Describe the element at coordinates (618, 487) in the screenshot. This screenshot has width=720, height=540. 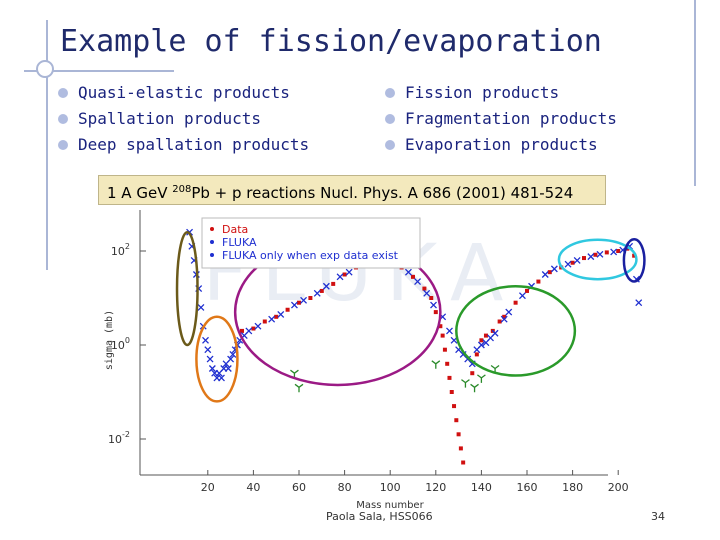
I see `x-tick-label: 200` at that location.